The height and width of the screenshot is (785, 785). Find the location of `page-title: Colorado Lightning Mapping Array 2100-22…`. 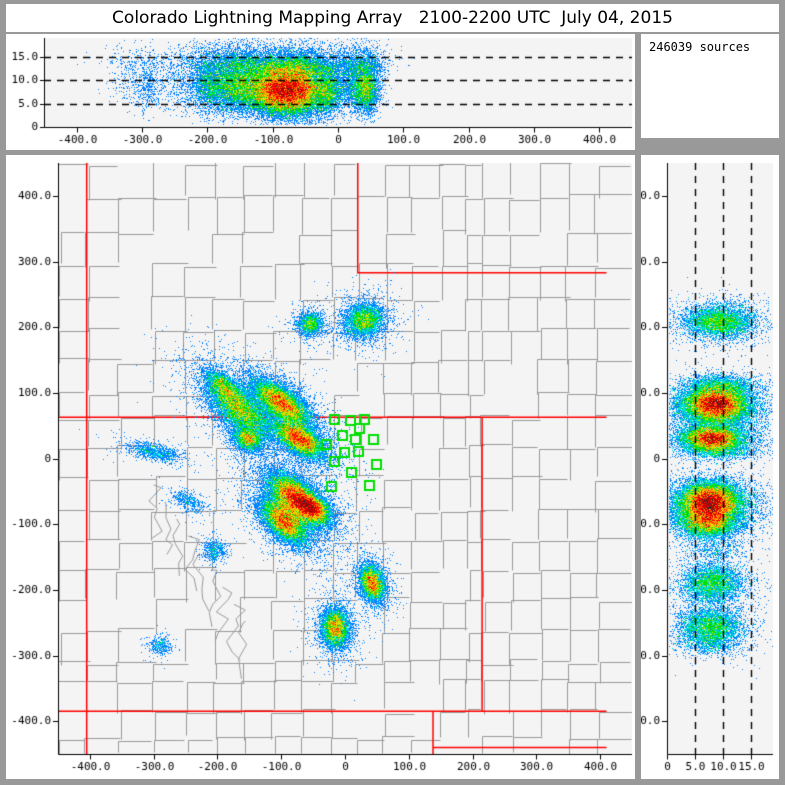

page-title: Colorado Lightning Mapping Array 2100-22… is located at coordinates (392, 18).